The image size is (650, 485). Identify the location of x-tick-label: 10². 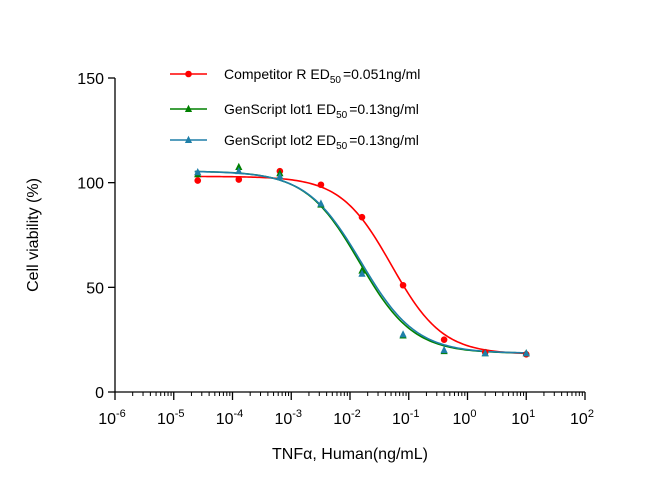
(582, 418).